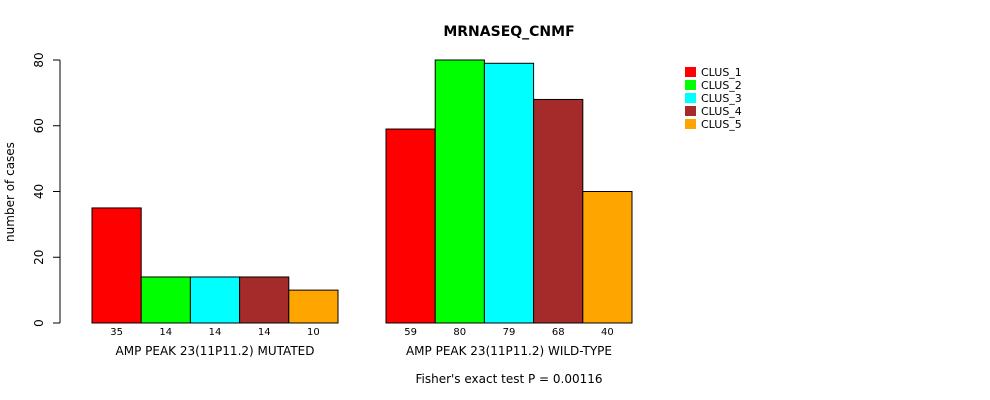 This screenshot has height=400, width=990. I want to click on legend-label: CLUS_5, so click(721, 124).